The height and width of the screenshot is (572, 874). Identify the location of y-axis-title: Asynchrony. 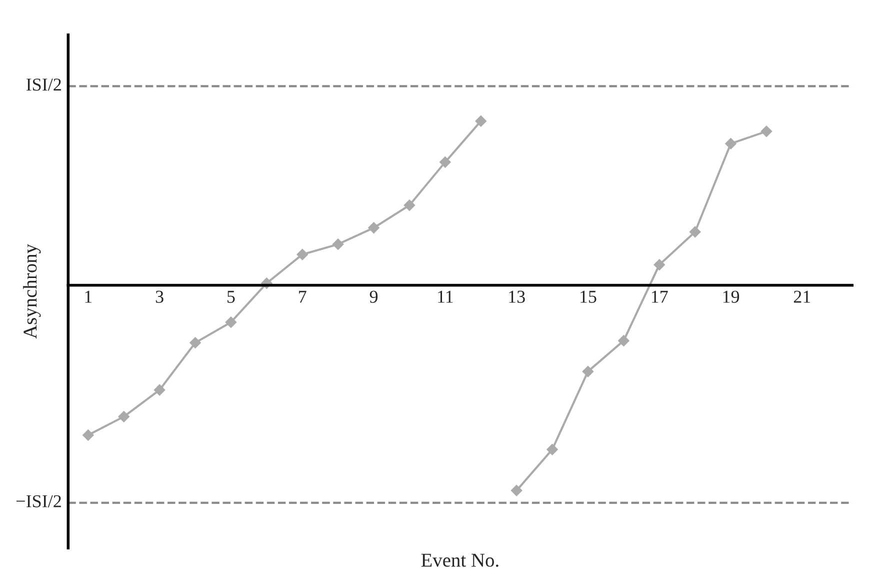
(32, 291).